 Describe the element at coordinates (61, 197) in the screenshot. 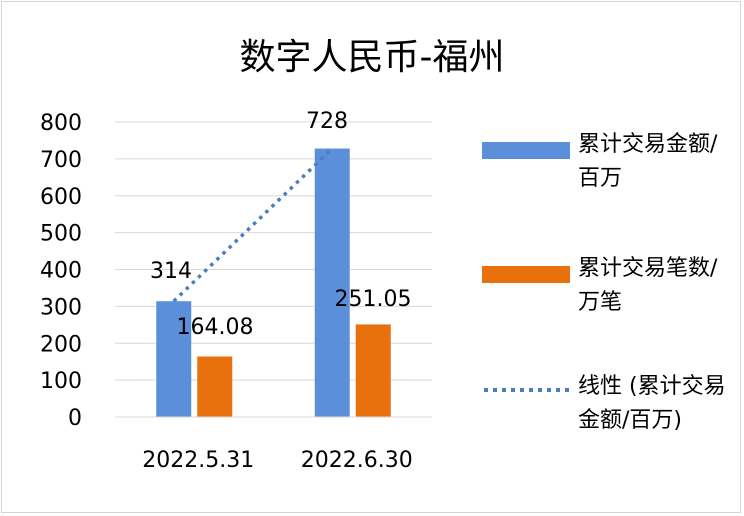

I see `y-tick-label: 600` at that location.